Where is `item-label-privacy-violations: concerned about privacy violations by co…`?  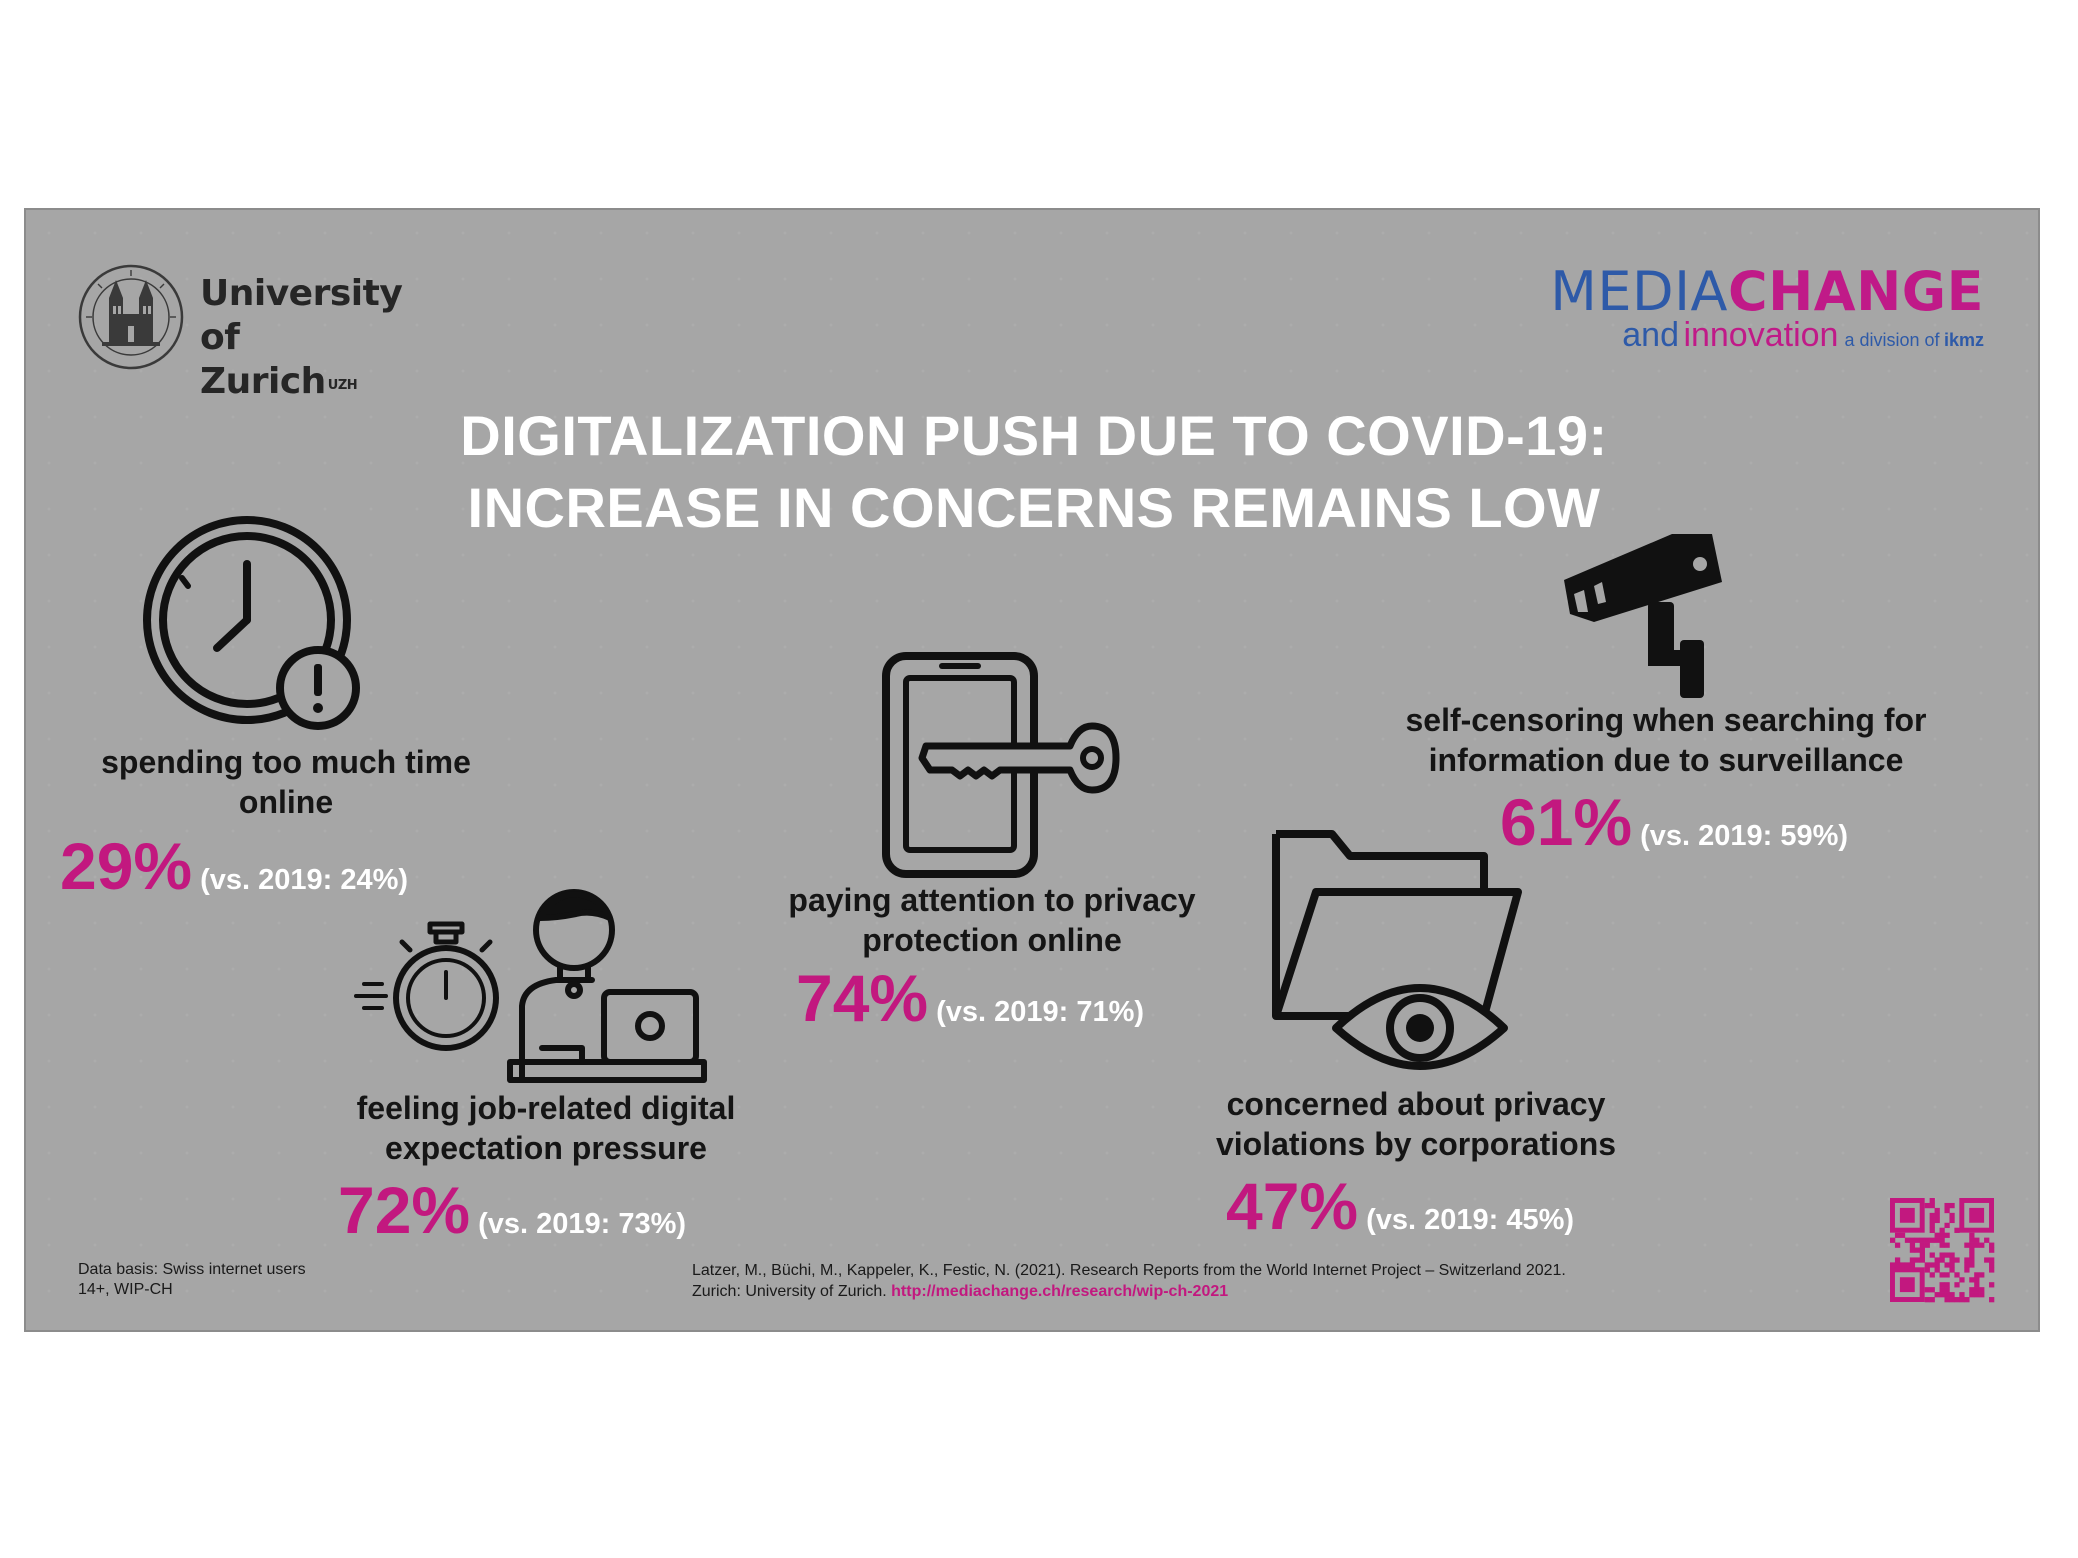 item-label-privacy-violations: concerned about privacy violations by co… is located at coordinates (1416, 1124).